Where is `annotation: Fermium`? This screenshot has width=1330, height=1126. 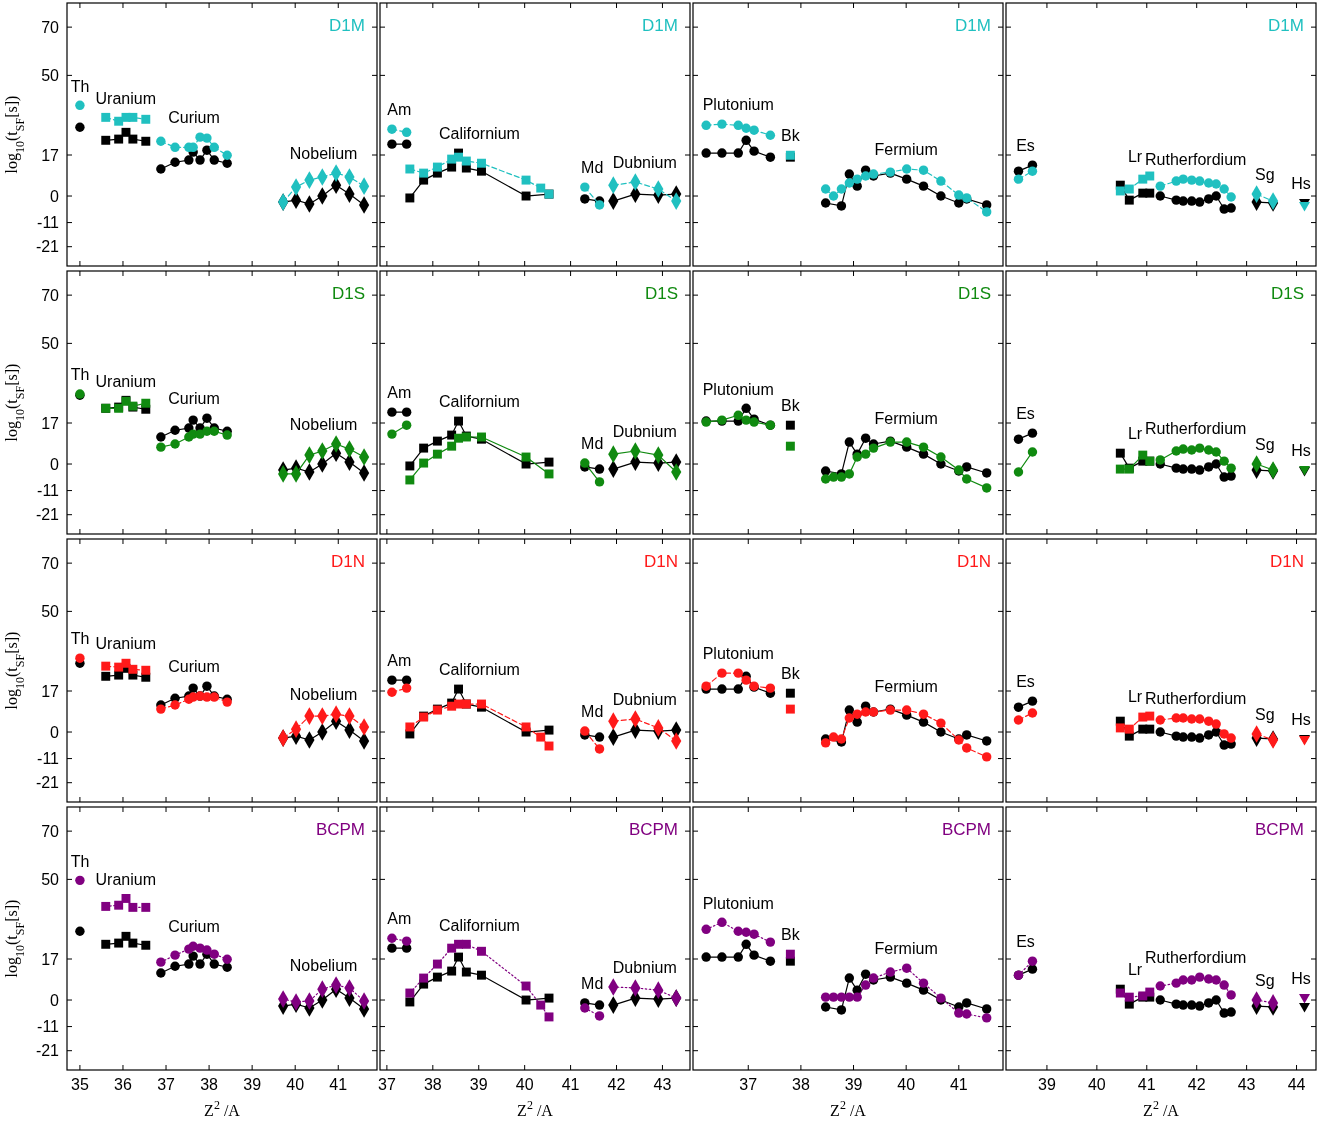 annotation: Fermium is located at coordinates (906, 949).